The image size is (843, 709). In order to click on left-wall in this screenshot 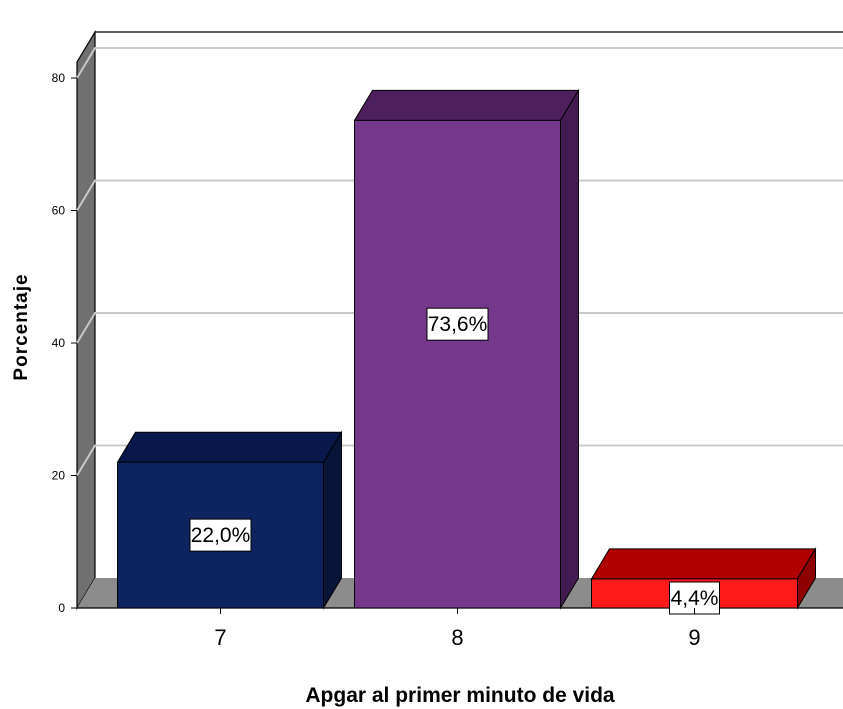, I will do `click(86, 320)`.